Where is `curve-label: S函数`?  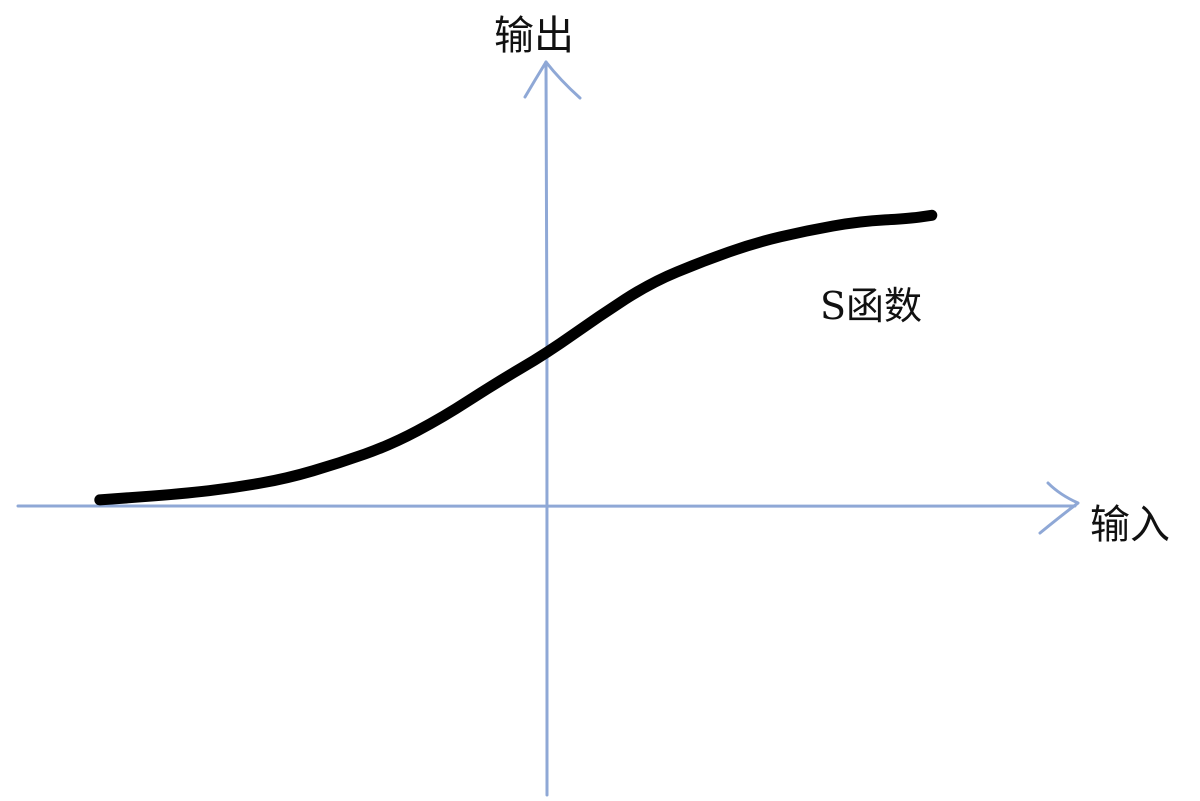
curve-label: S函数 is located at coordinates (871, 306).